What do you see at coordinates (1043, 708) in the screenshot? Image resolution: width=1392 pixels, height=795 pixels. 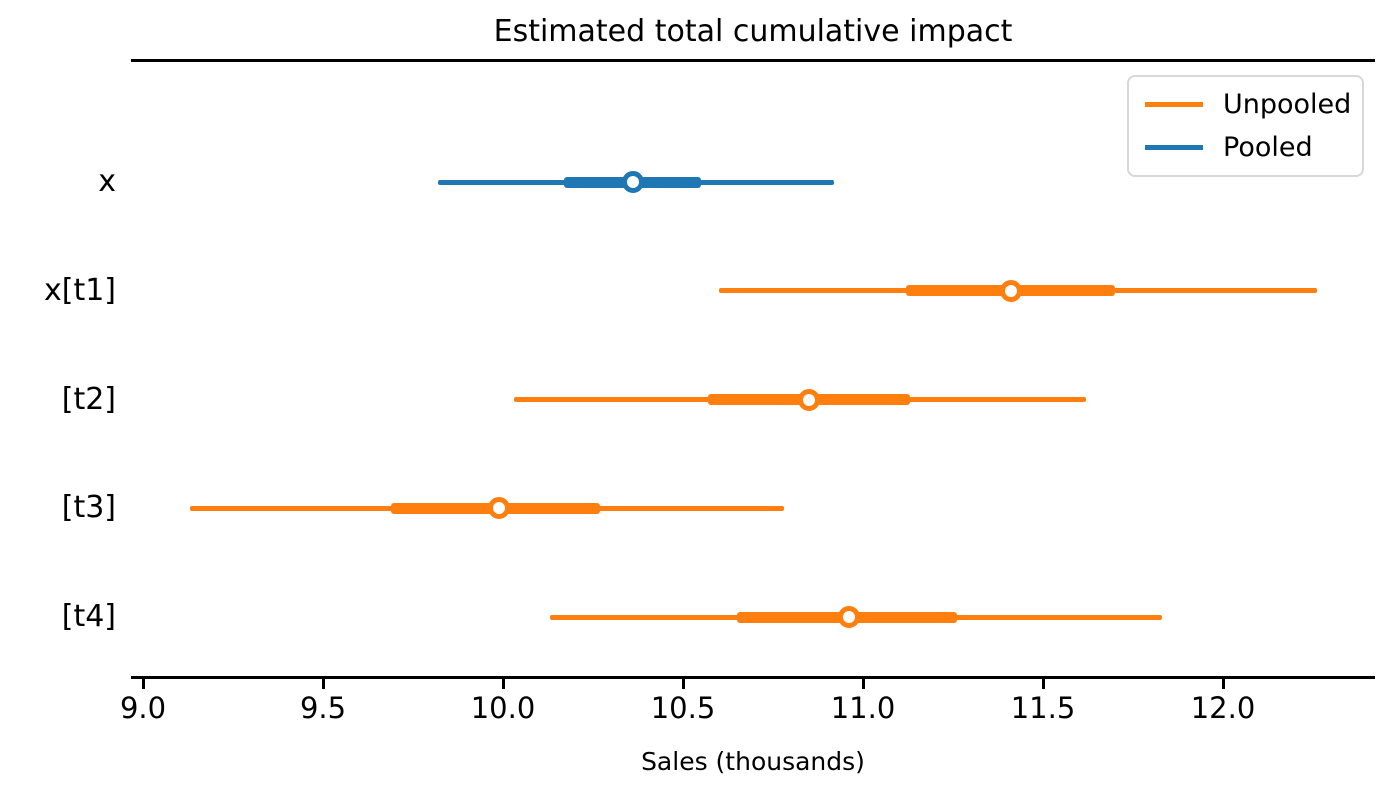 I see `x-tick-label: 11.5` at bounding box center [1043, 708].